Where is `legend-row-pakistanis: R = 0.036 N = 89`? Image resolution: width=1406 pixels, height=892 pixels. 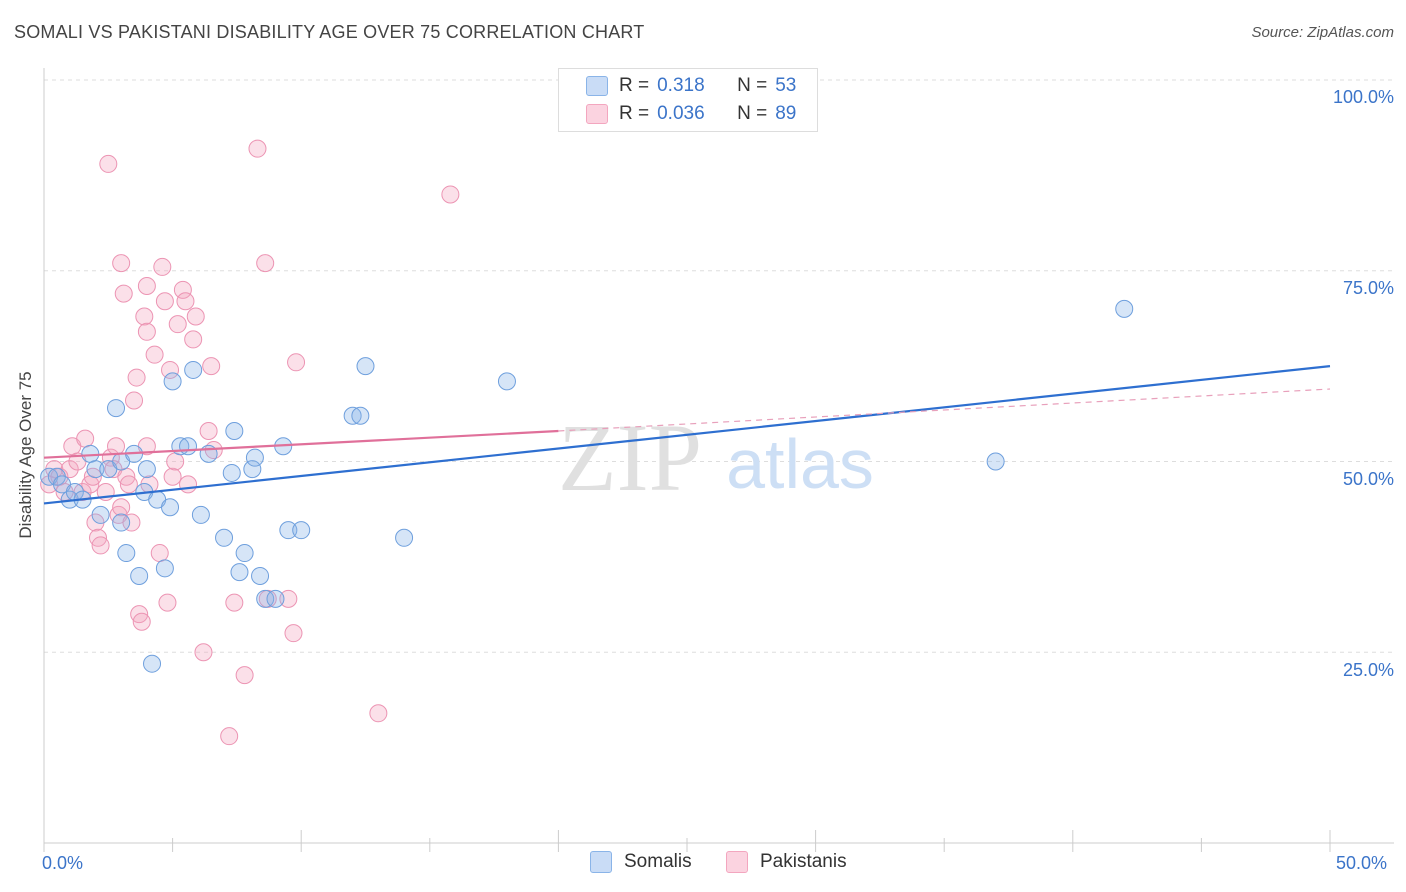 legend-row-pakistanis: R = 0.036 N = 89 is located at coordinates (691, 114).